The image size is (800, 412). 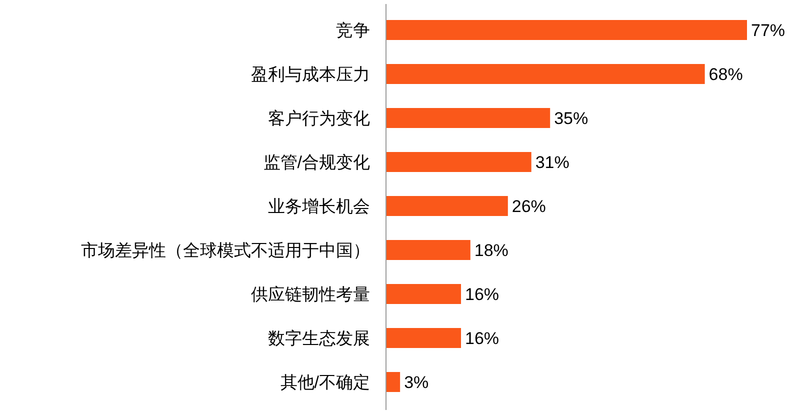 I want to click on y-tick-label: 监管/合规变化, so click(x=316, y=162).